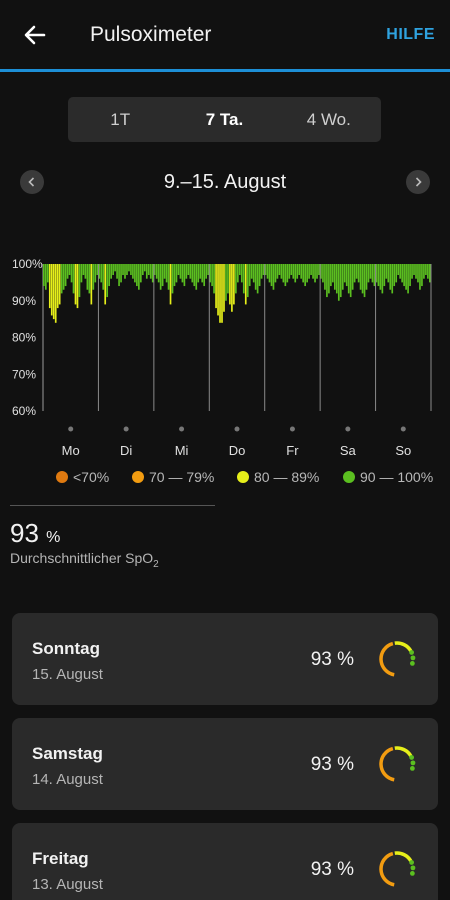 The width and height of the screenshot is (450, 900). I want to click on average-unit: %, so click(53, 537).